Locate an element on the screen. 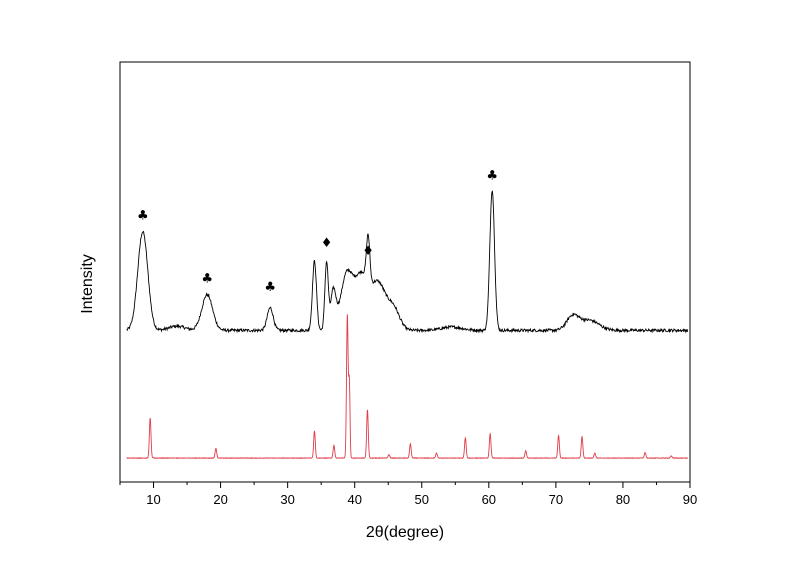 This screenshot has height=564, width=800. x-tick-label: 50 is located at coordinates (422, 499).